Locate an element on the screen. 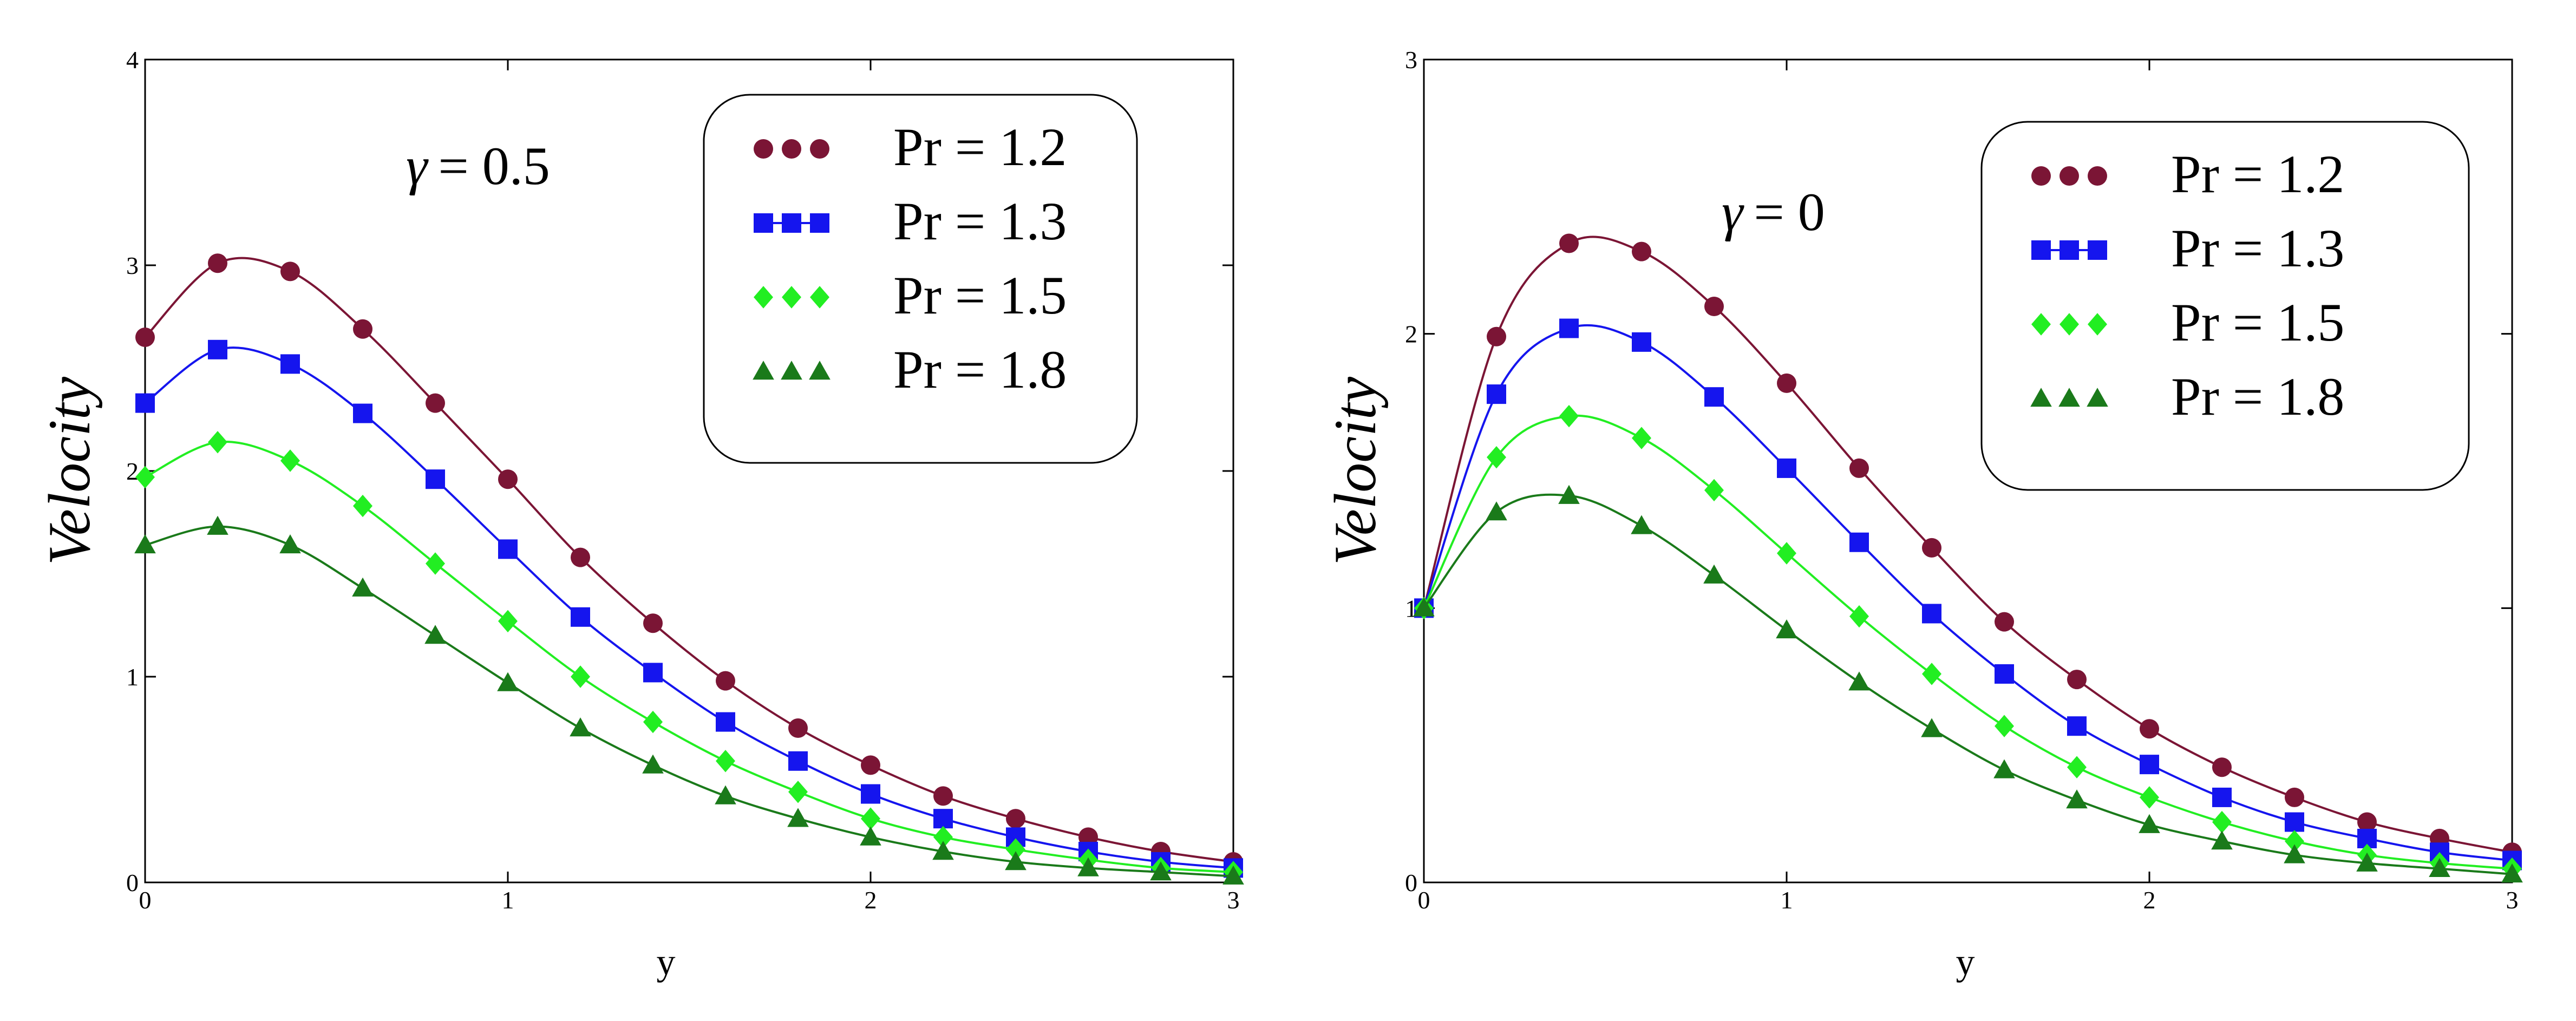 The height and width of the screenshot is (1021, 2576). x-tick-label: 2 is located at coordinates (871, 900).